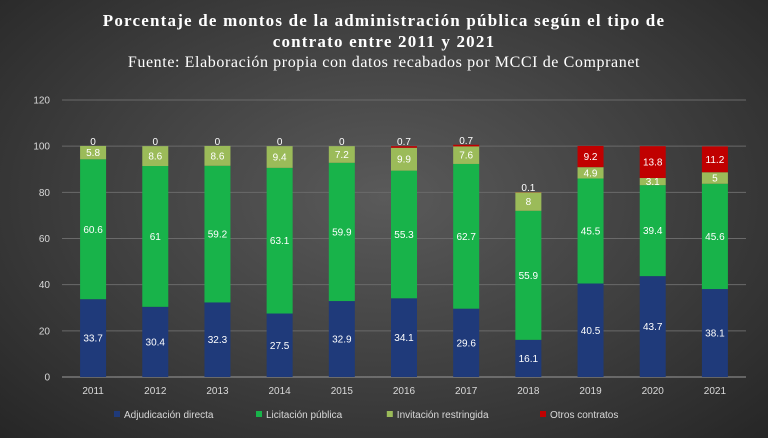 Image resolution: width=768 pixels, height=438 pixels. I want to click on data-label: 5, so click(715, 179).